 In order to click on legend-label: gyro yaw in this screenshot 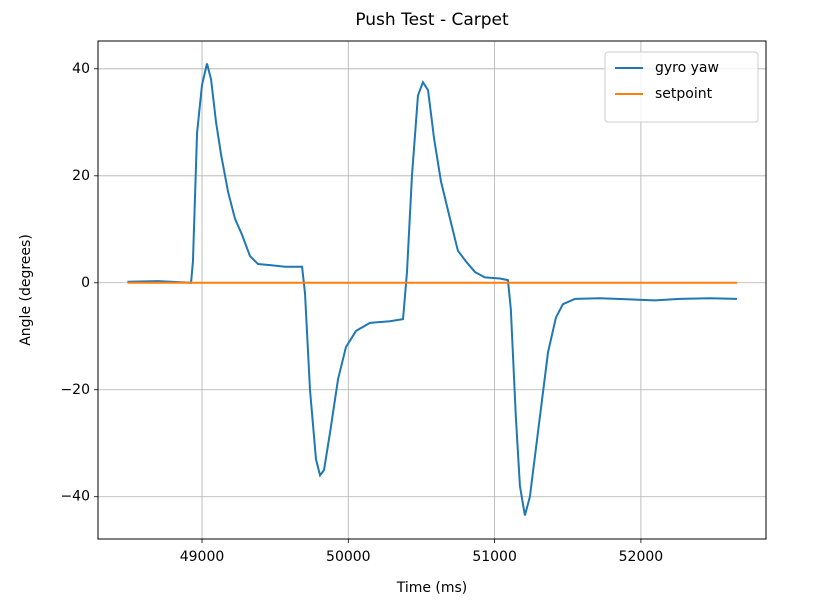, I will do `click(687, 68)`.